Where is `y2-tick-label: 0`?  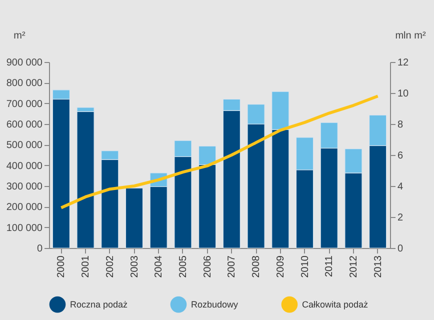
y2-tick-label: 0 is located at coordinates (401, 249).